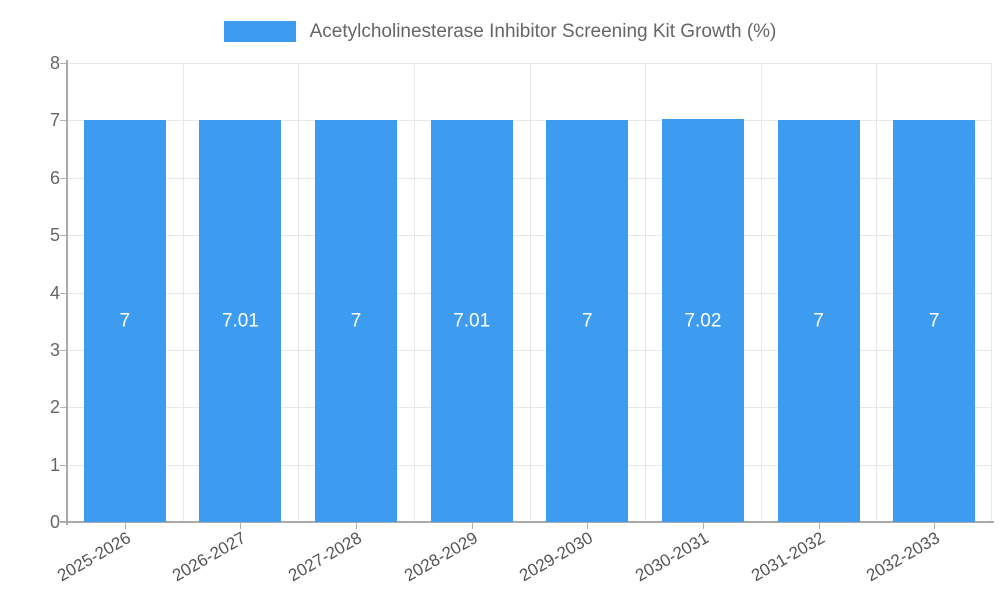  What do you see at coordinates (527, 522) in the screenshot?
I see `x-axis-line` at bounding box center [527, 522].